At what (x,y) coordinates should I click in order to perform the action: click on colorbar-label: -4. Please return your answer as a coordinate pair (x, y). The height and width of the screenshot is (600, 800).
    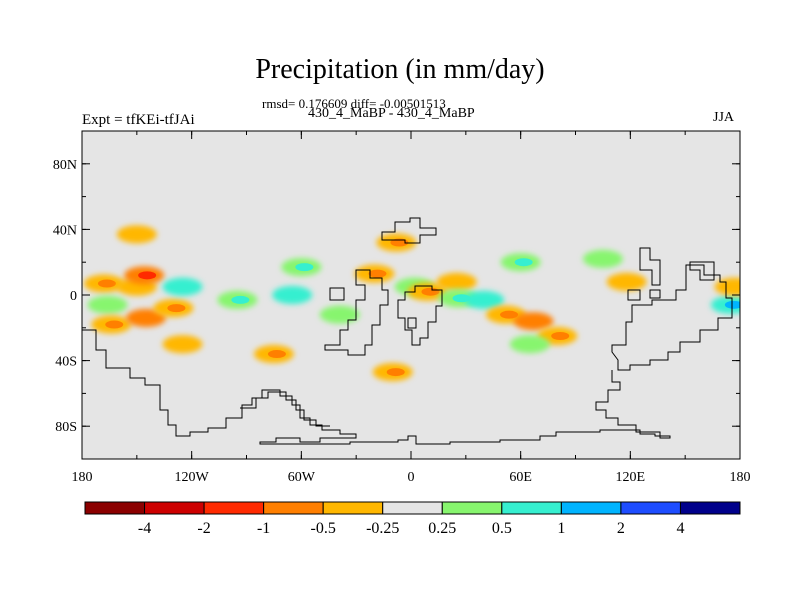
    Looking at the image, I should click on (144, 528).